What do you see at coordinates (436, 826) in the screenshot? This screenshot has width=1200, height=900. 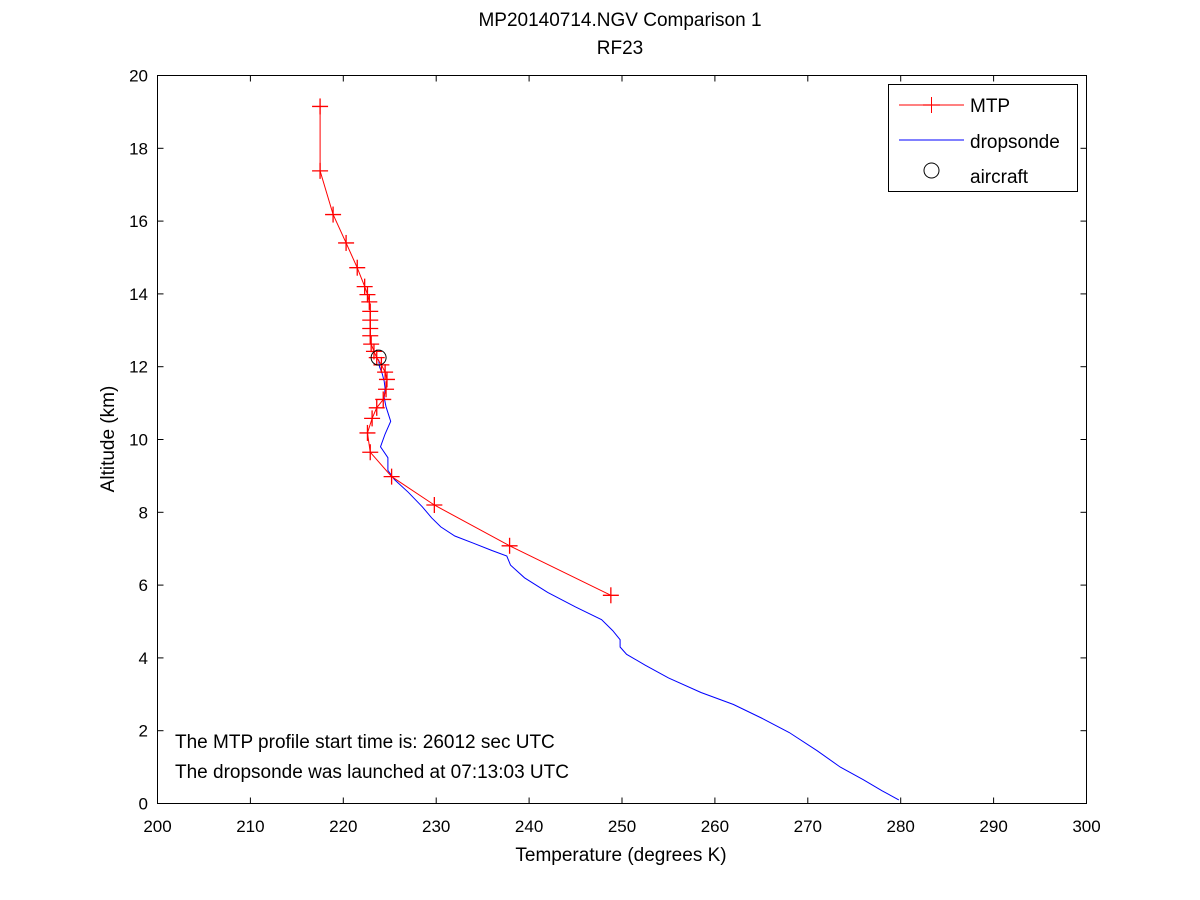 I see `x-tick-label: 230` at bounding box center [436, 826].